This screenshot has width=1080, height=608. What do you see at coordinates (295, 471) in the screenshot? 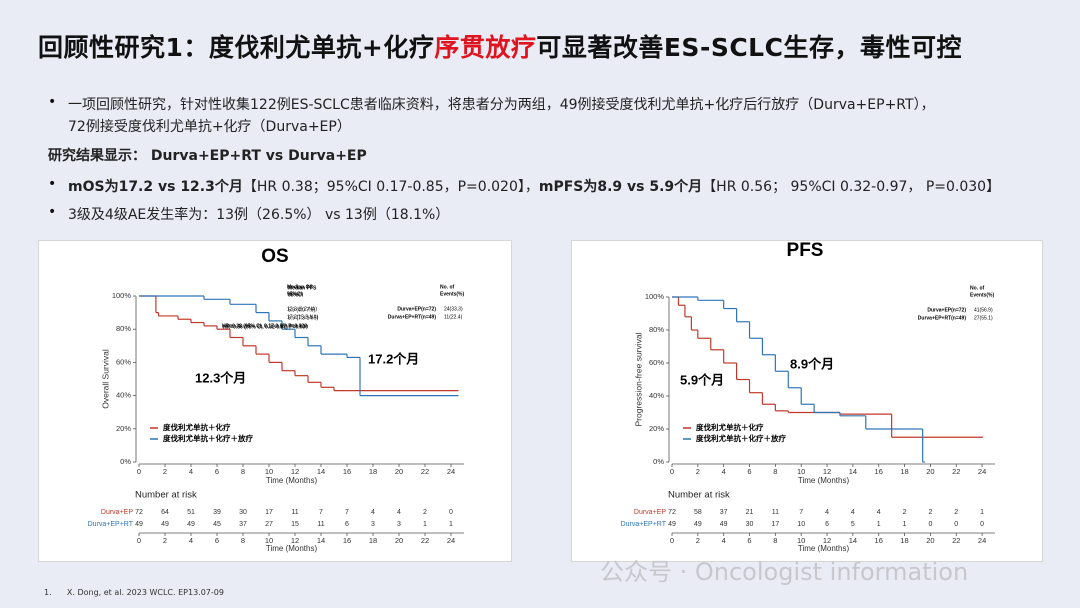
I see `x-tick-label: 12` at bounding box center [295, 471].